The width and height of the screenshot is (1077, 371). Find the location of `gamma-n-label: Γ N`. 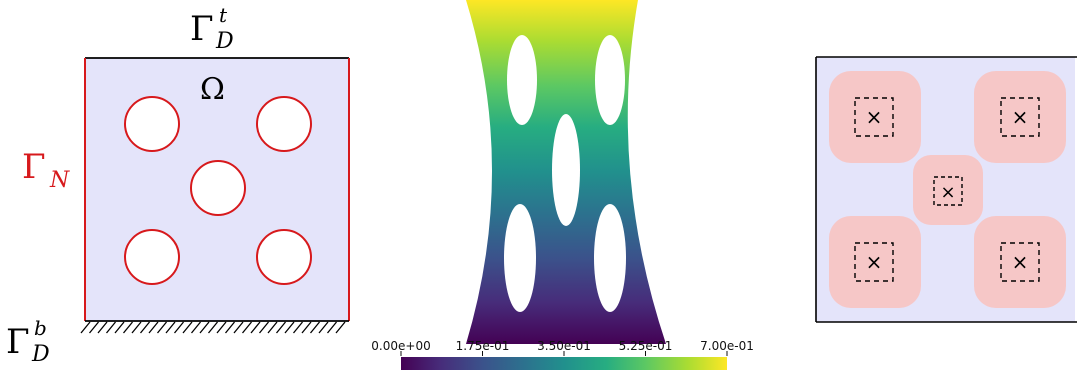

gamma-n-label: Γ N is located at coordinates (46, 170).